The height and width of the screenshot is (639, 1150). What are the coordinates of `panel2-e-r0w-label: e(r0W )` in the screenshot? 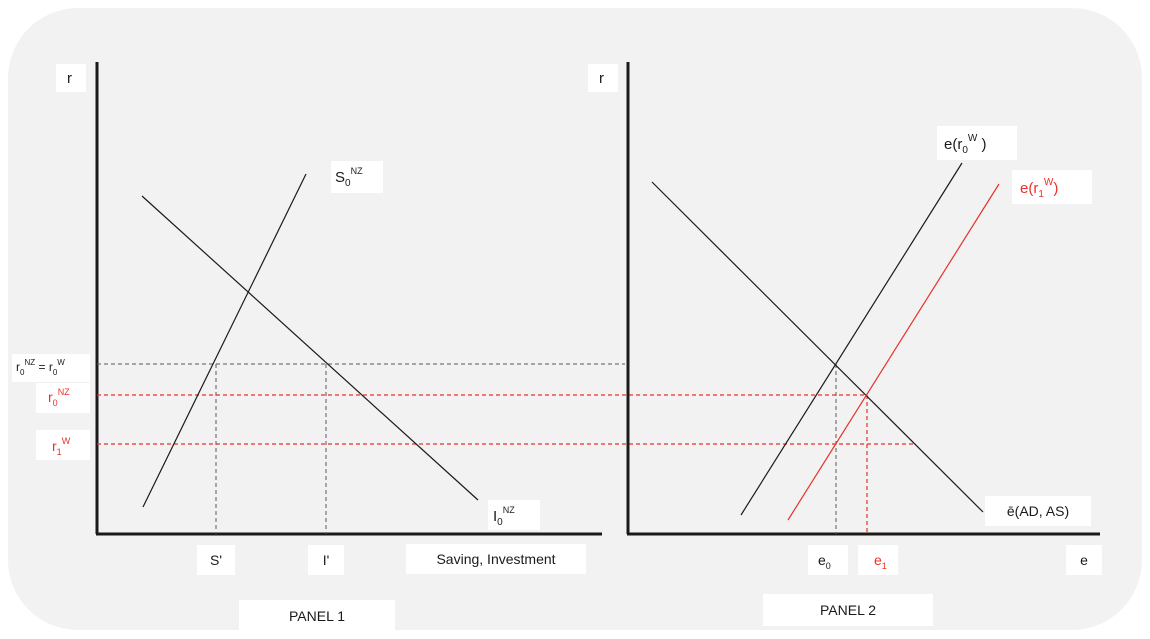 It's located at (965, 144).